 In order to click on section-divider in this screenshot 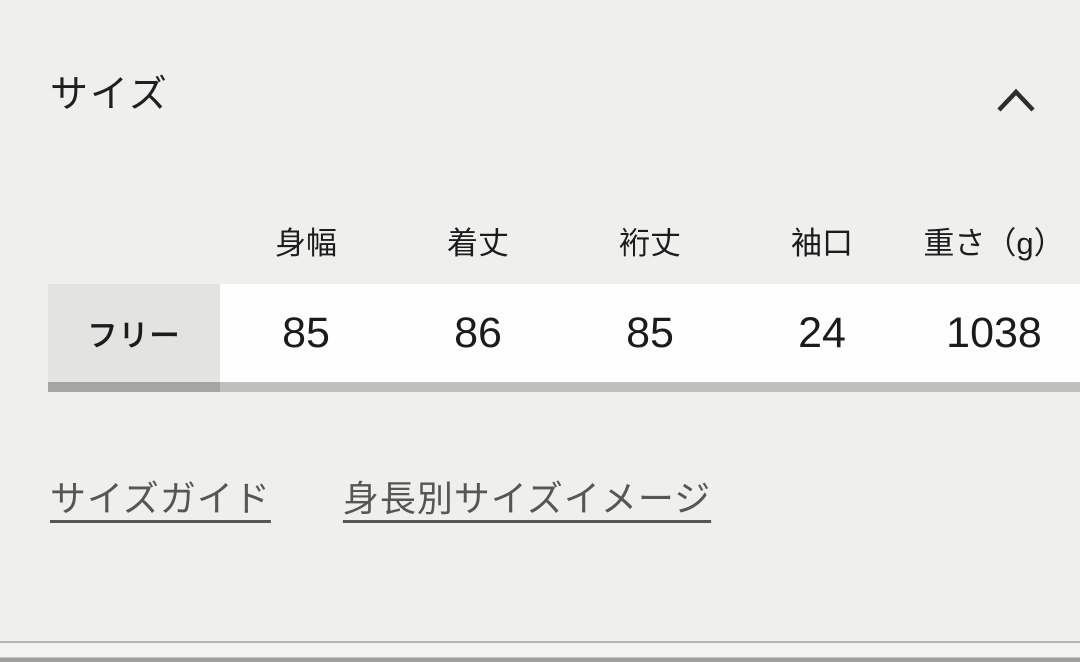, I will do `click(540, 642)`.